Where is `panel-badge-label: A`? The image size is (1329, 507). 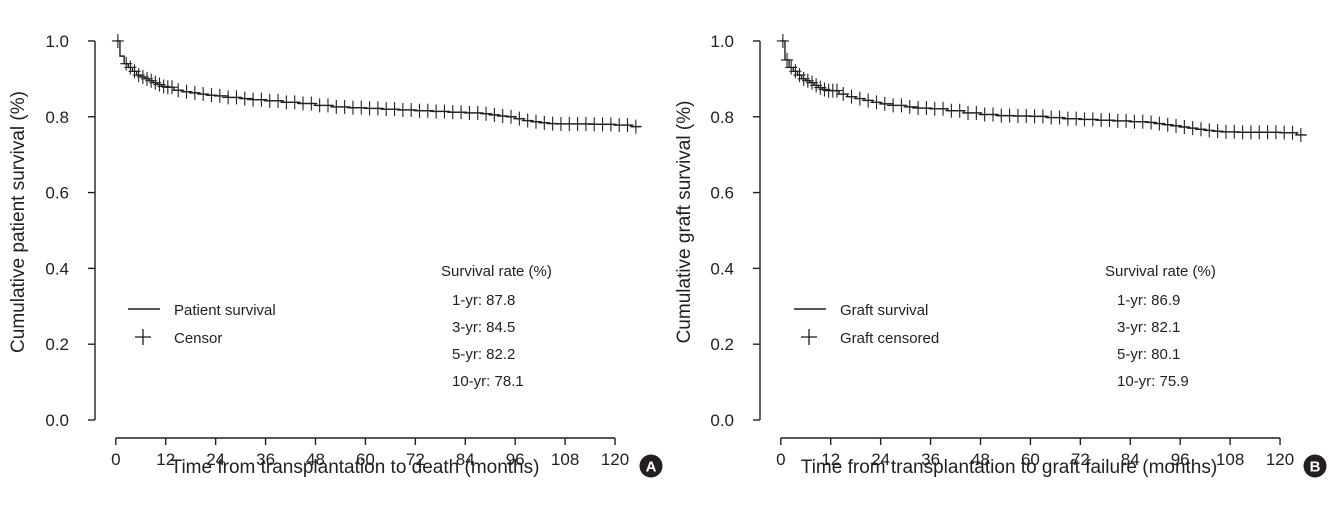 panel-badge-label: A is located at coordinates (651, 467).